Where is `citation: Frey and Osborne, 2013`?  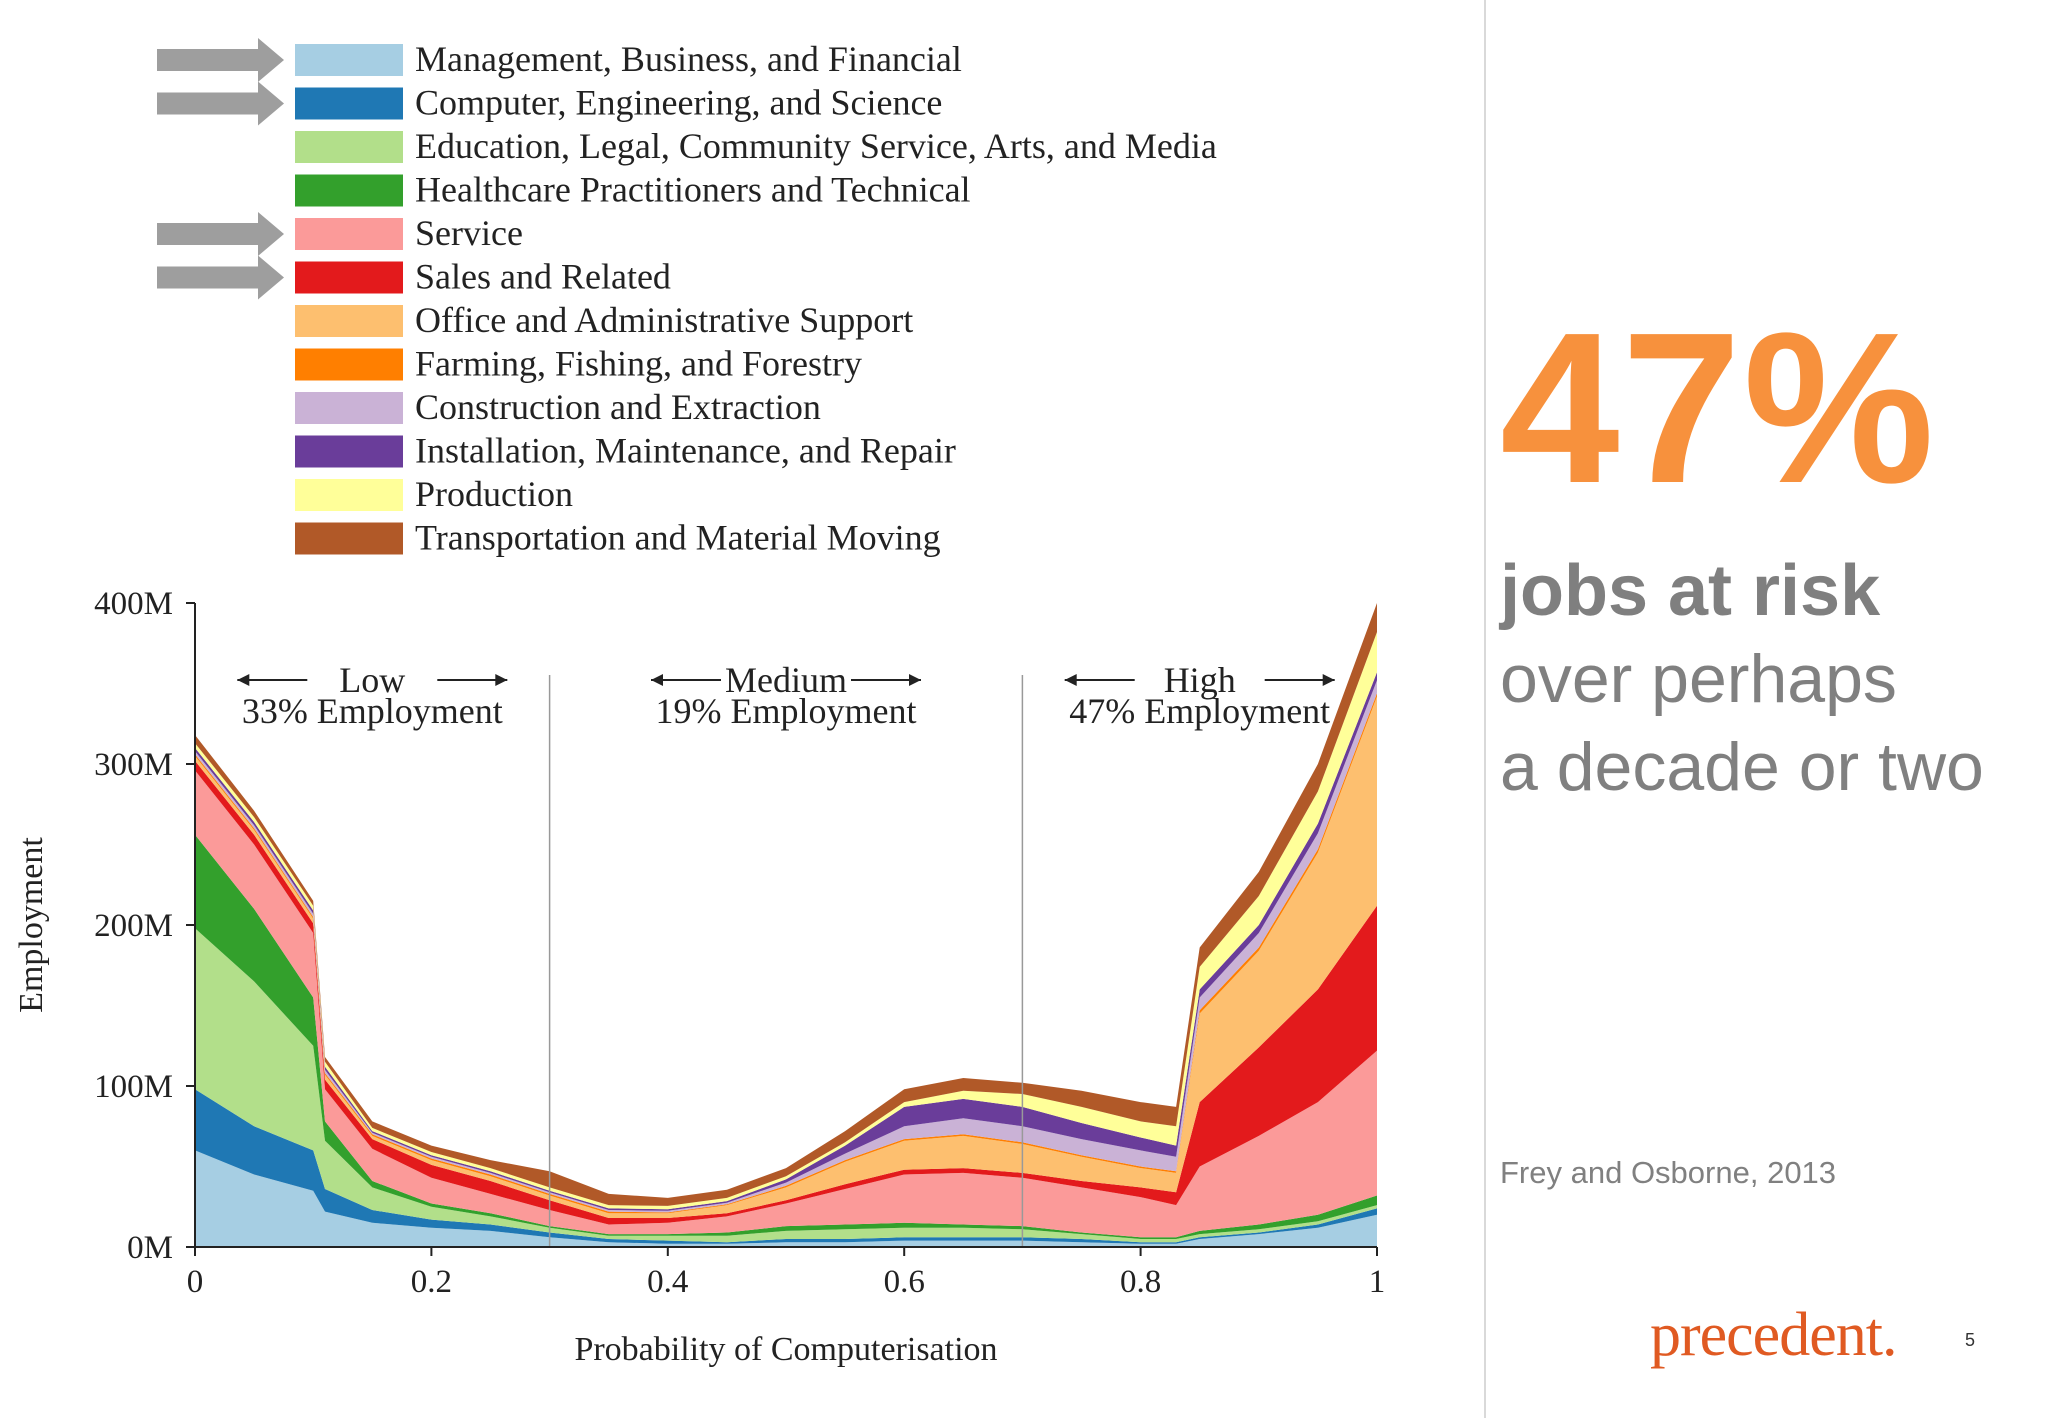
citation: Frey and Osborne, 2013 is located at coordinates (1668, 1173).